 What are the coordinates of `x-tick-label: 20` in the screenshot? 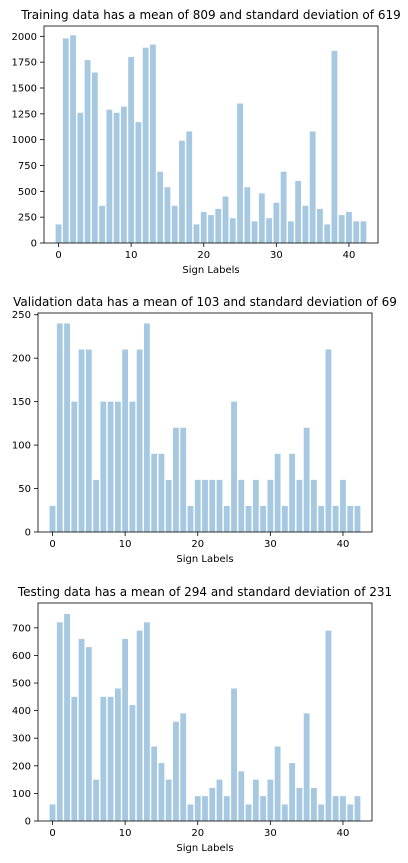 It's located at (197, 833).